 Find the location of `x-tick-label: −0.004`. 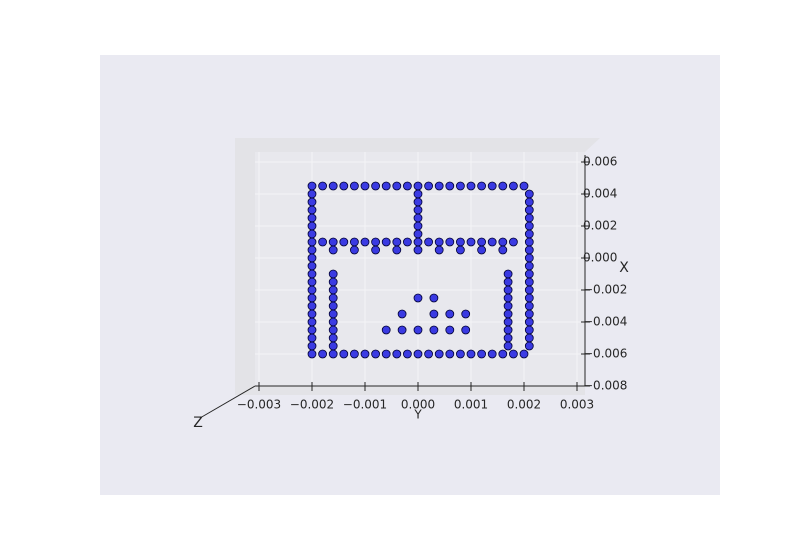

x-tick-label: −0.004 is located at coordinates (605, 322).